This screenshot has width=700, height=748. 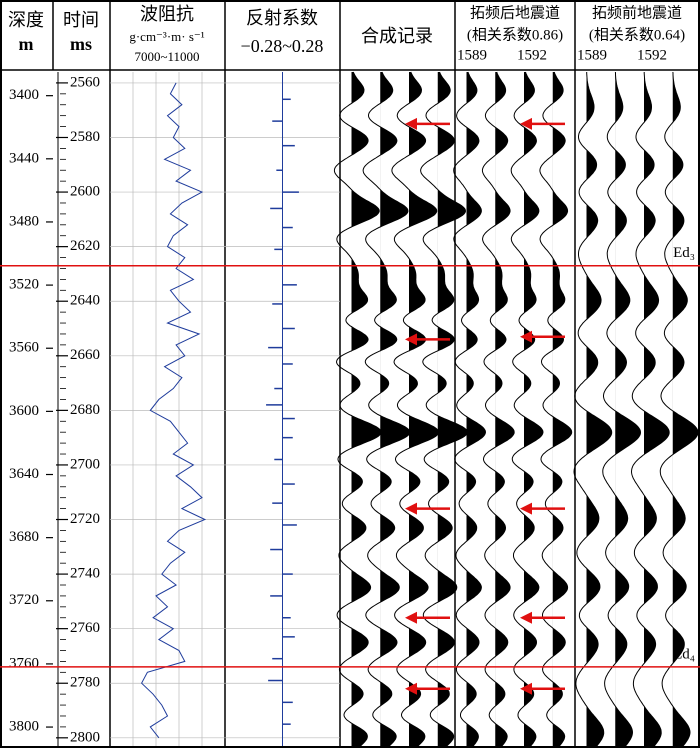 I want to click on reflectivity-range: −0.28~0.28, so click(x=282, y=46).